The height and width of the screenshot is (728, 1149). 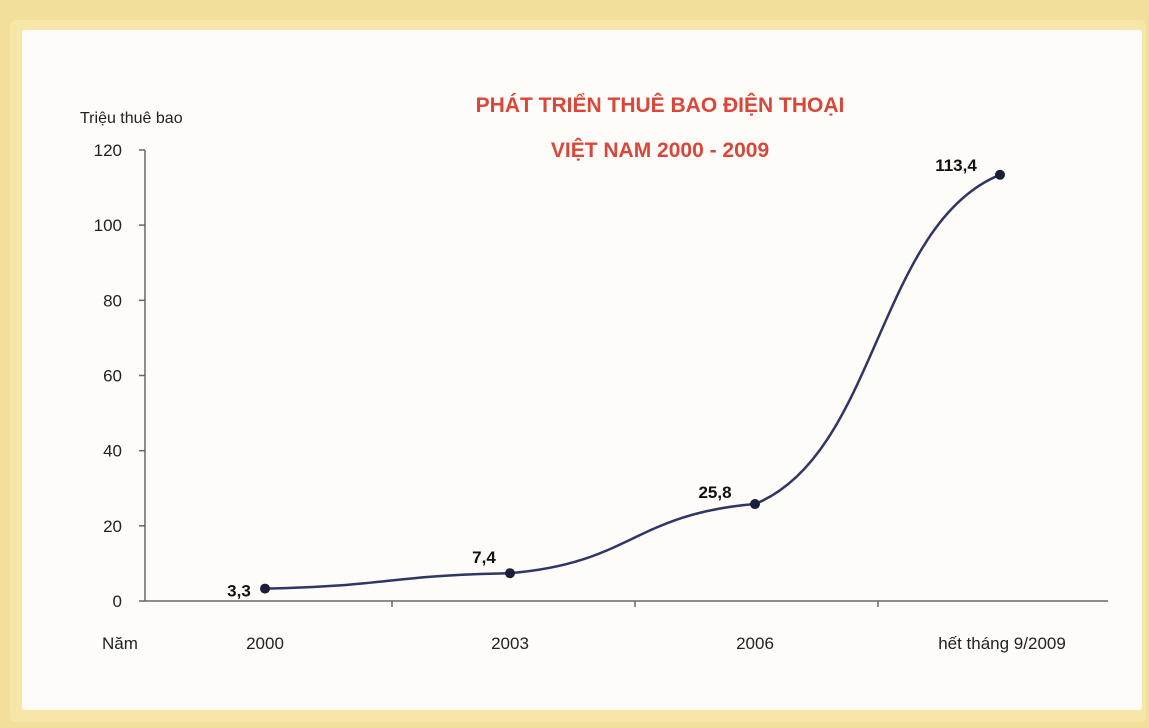 What do you see at coordinates (112, 376) in the screenshot?
I see `y-tick-label: 60` at bounding box center [112, 376].